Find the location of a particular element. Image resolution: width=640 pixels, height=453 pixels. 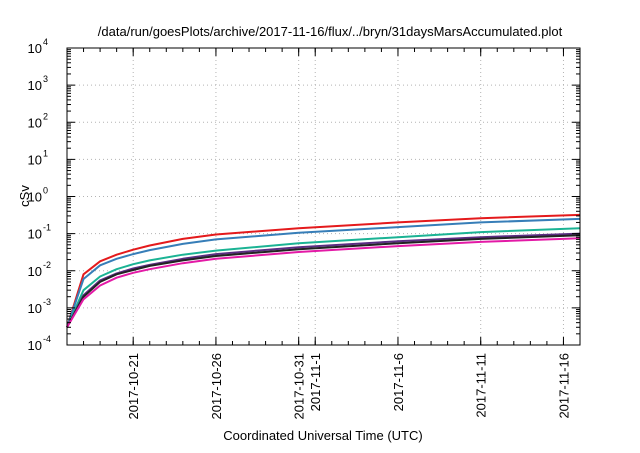

y-tick-exponent: 4 is located at coordinates (45, 42).